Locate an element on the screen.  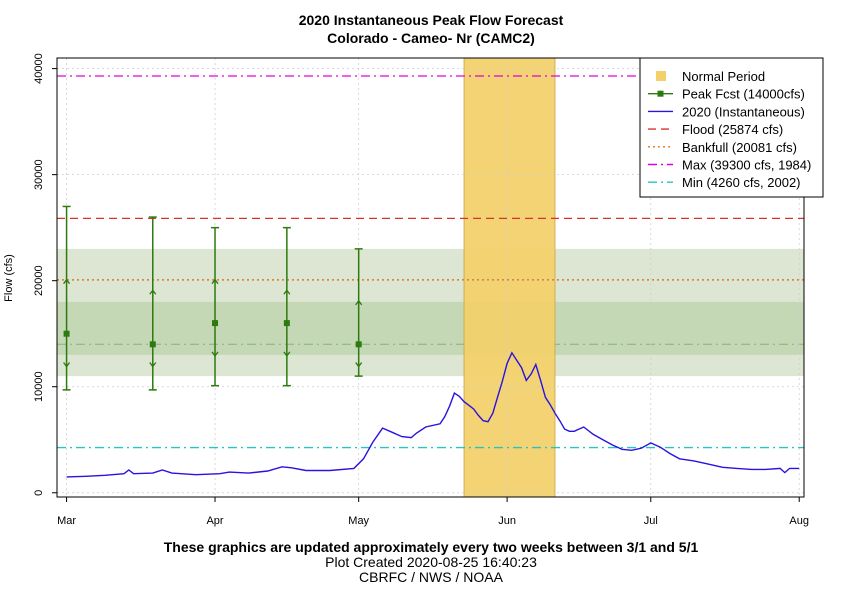
y-tick-label: 20000 is located at coordinates (39, 280).